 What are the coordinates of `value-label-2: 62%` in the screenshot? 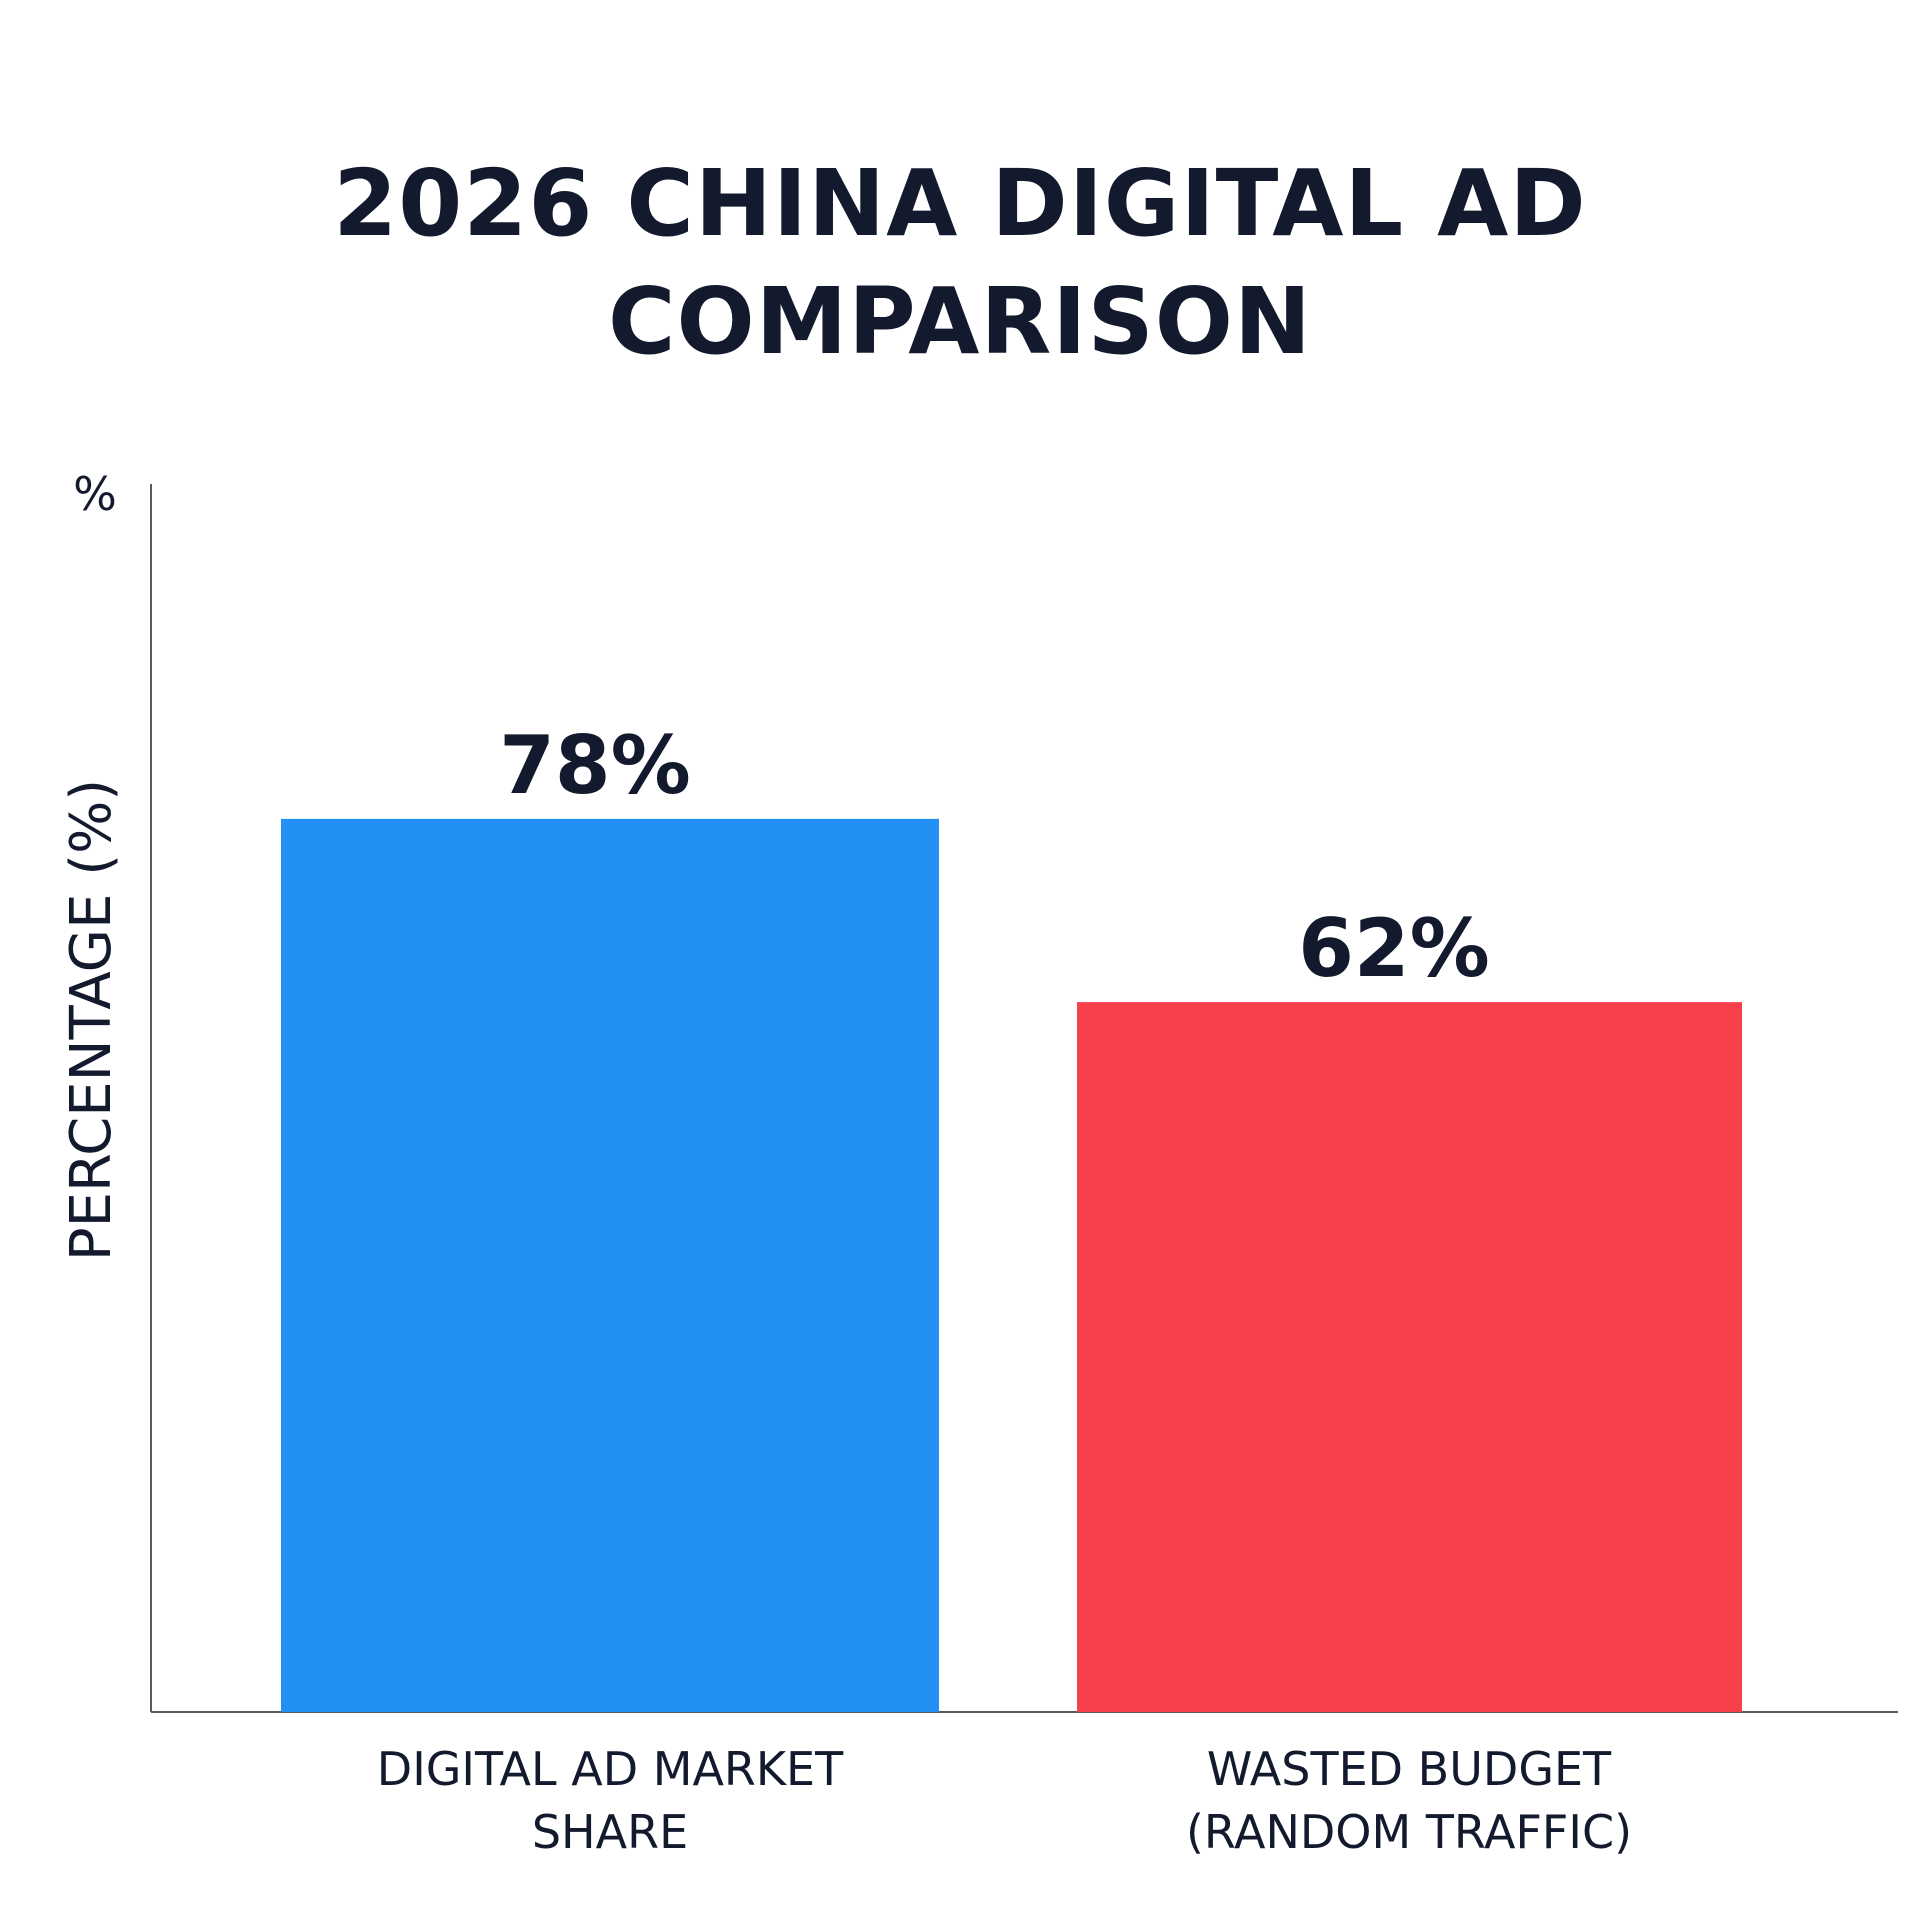 It's located at (1393, 948).